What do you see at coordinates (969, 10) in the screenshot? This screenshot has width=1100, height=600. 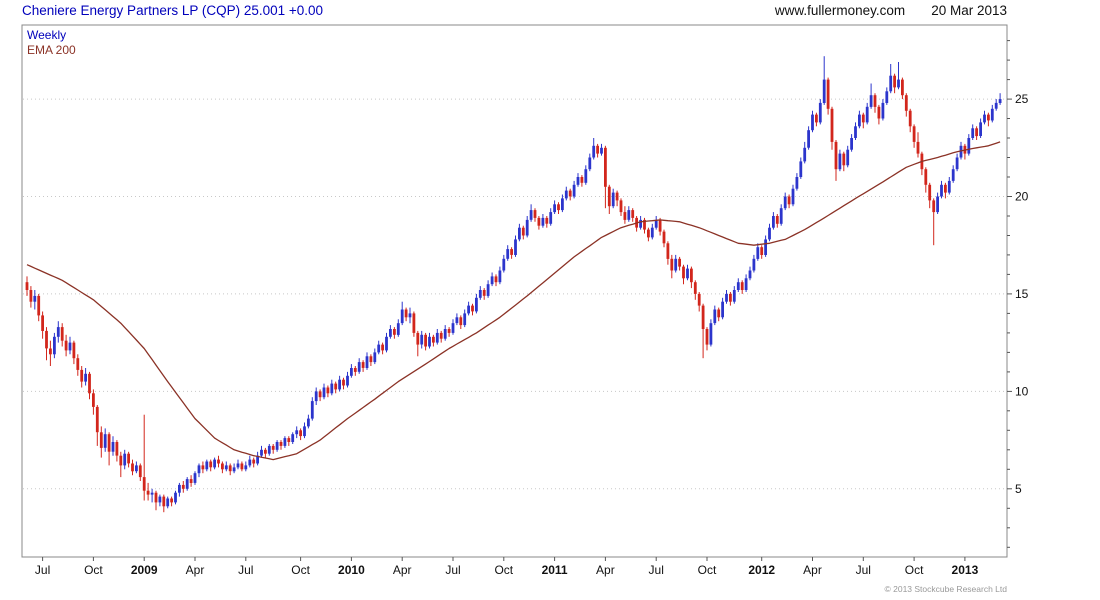 I see `date-label: 20 Mar 2013` at bounding box center [969, 10].